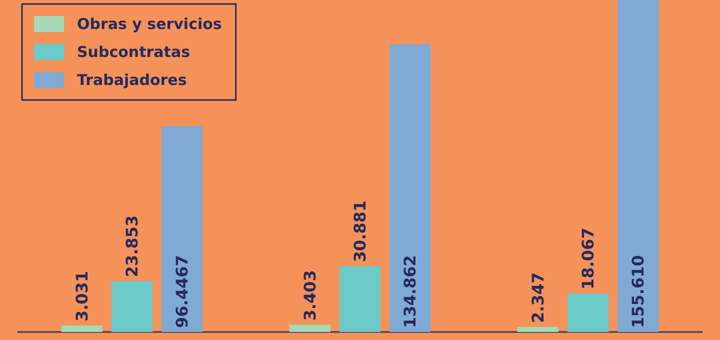 This screenshot has width=720, height=340. What do you see at coordinates (310, 295) in the screenshot?
I see `data-label: 3.403` at bounding box center [310, 295].